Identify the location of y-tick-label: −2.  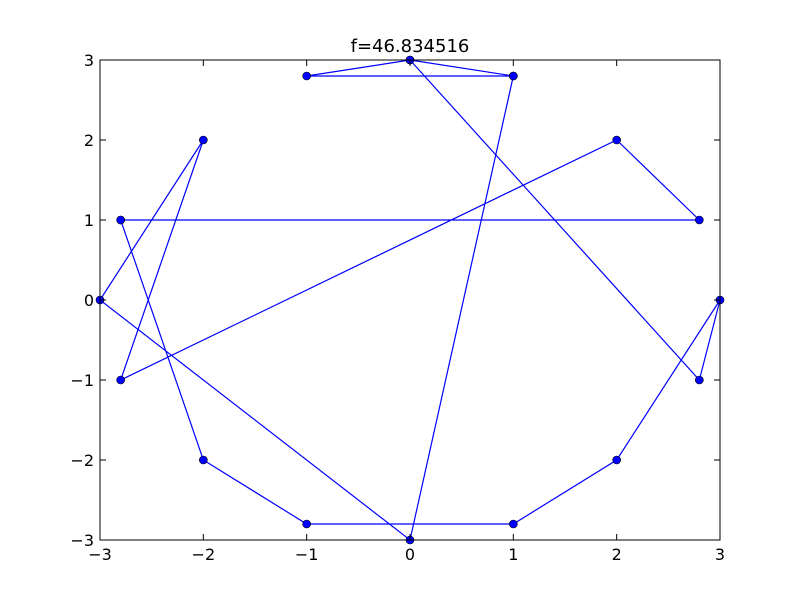
(82, 460).